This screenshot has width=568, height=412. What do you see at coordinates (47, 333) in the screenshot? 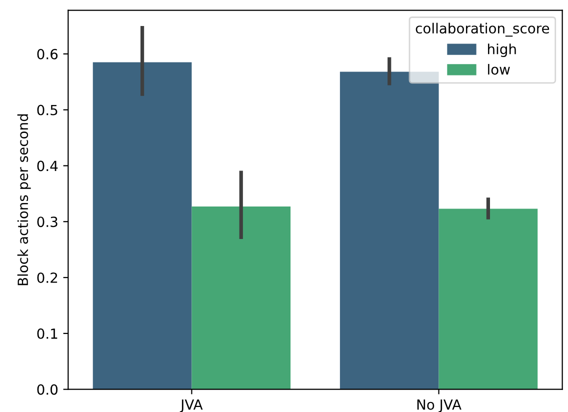
I see `y-tick-label: 0.1` at bounding box center [47, 333].